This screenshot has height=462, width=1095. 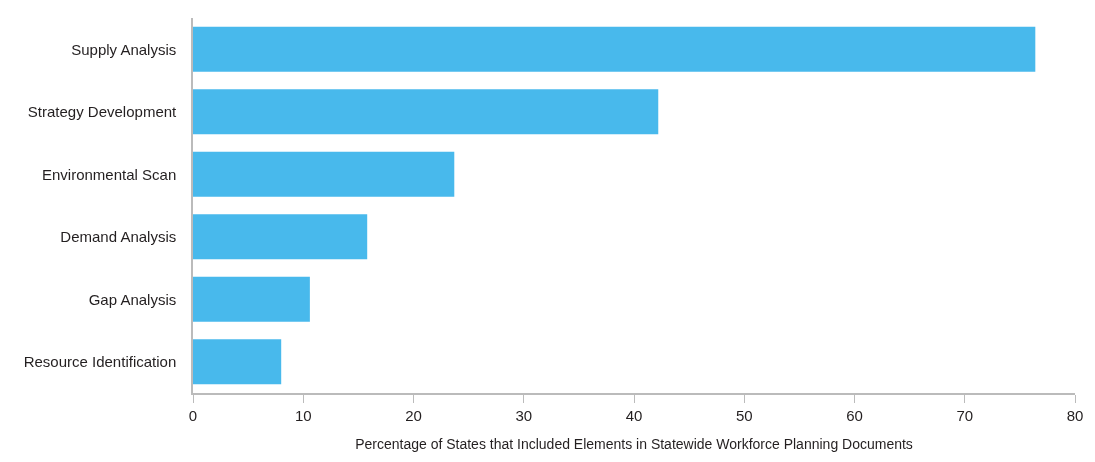 What do you see at coordinates (965, 415) in the screenshot?
I see `x-tick-label: 70` at bounding box center [965, 415].